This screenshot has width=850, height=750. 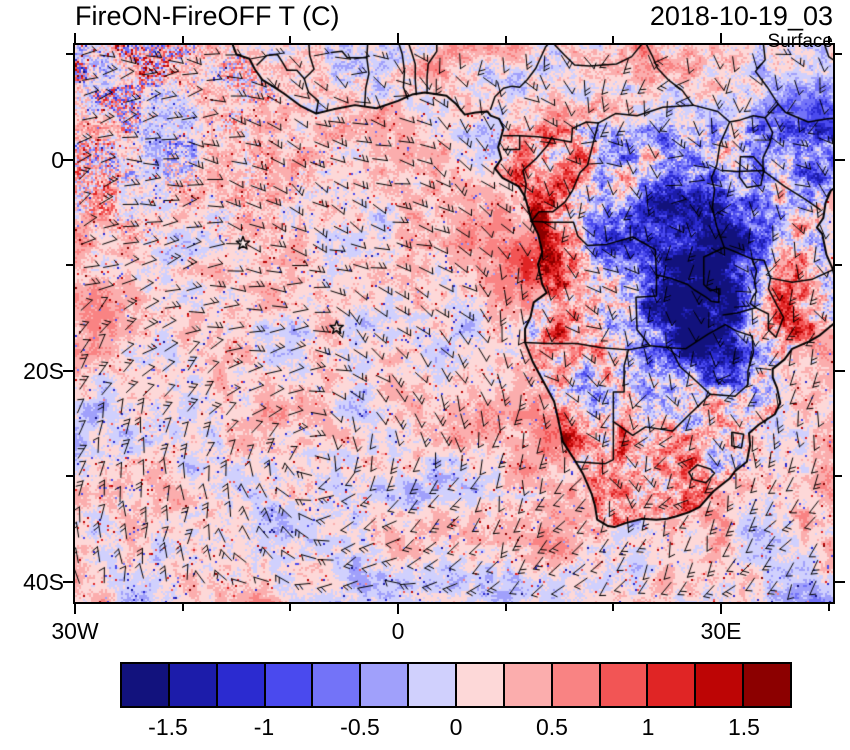 What do you see at coordinates (552, 727) in the screenshot?
I see `colorbar-label: 0.5` at bounding box center [552, 727].